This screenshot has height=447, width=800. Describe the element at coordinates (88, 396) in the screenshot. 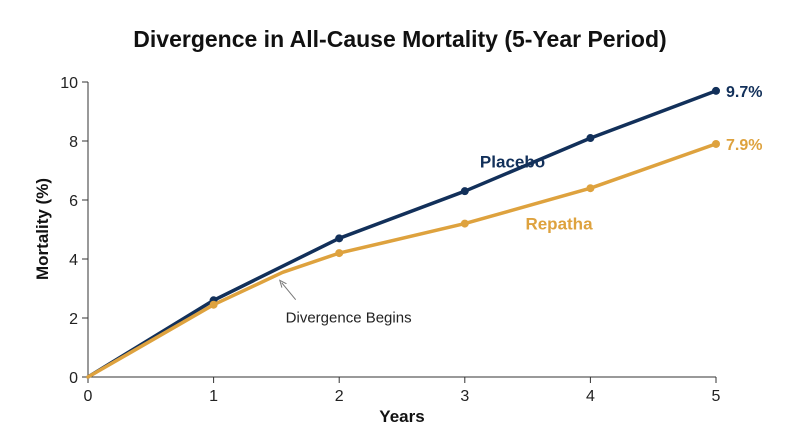

I see `x-tick-label: 0` at that location.